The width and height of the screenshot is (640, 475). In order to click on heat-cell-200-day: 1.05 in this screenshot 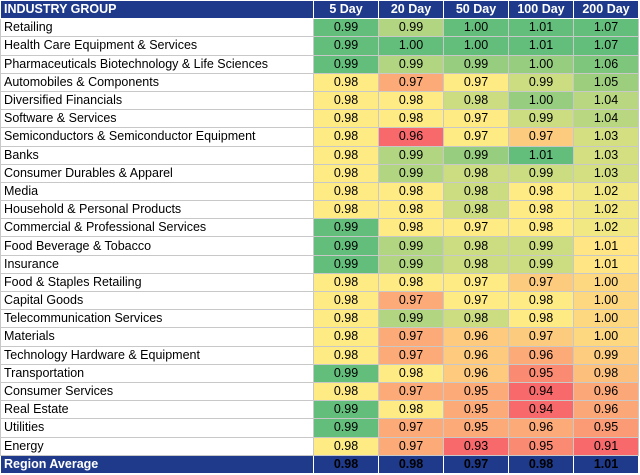, I will do `click(606, 82)`.